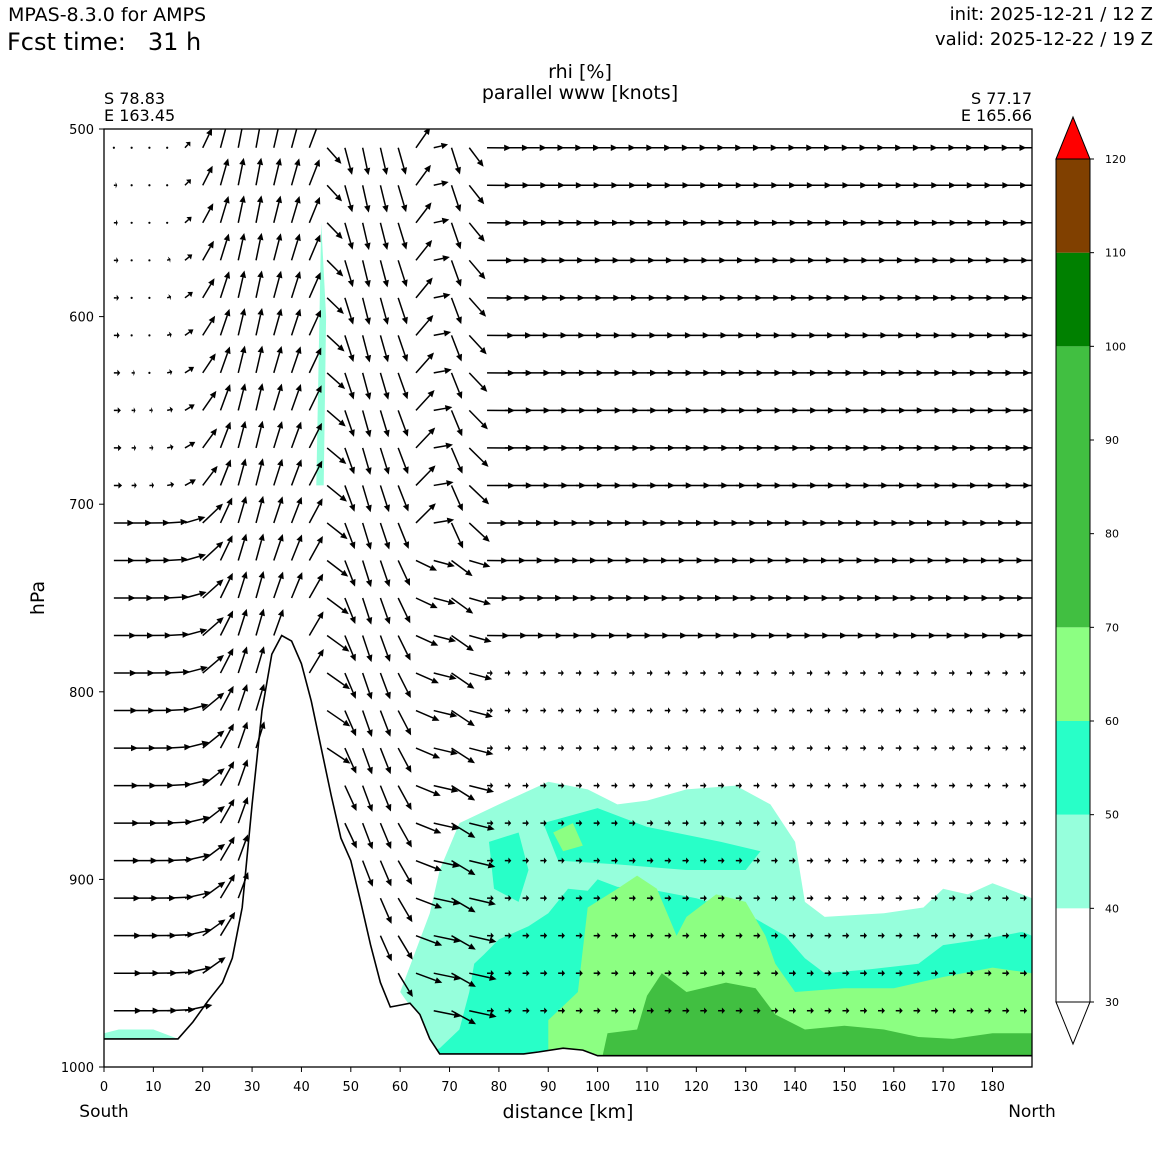  What do you see at coordinates (139, 107) in the screenshot?
I see `start-point-label: S 78.83 E 163.45` at bounding box center [139, 107].